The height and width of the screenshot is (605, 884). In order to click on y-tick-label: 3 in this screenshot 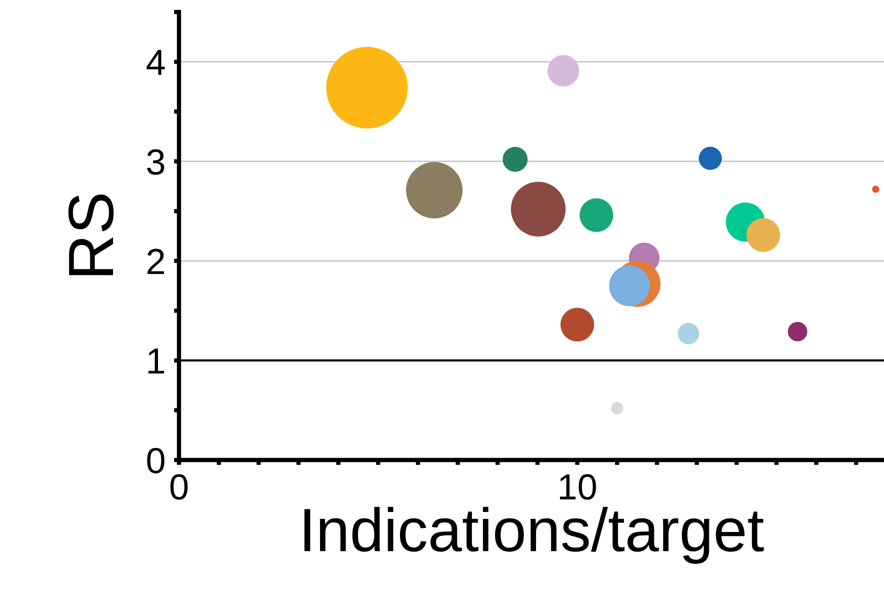, I will do `click(155, 162)`.